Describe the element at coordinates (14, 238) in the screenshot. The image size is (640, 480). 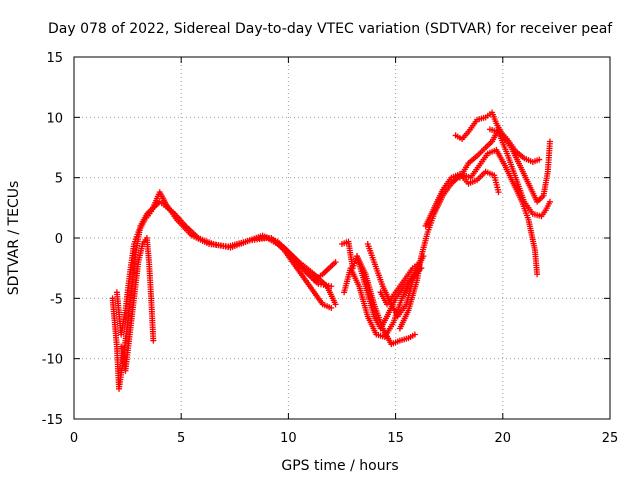
I see `y-axis-label: SDTVAR / TECUs` at that location.